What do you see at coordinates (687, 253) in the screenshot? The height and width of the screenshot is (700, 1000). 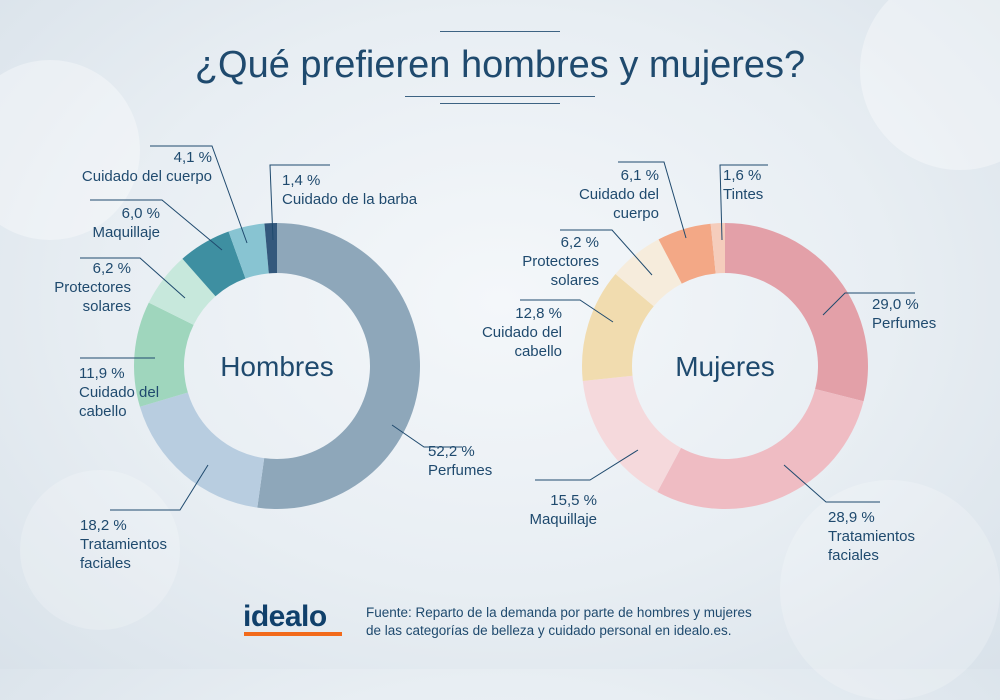 I see `mujeres-slice-cuidado-del-cuerpo` at bounding box center [687, 253].